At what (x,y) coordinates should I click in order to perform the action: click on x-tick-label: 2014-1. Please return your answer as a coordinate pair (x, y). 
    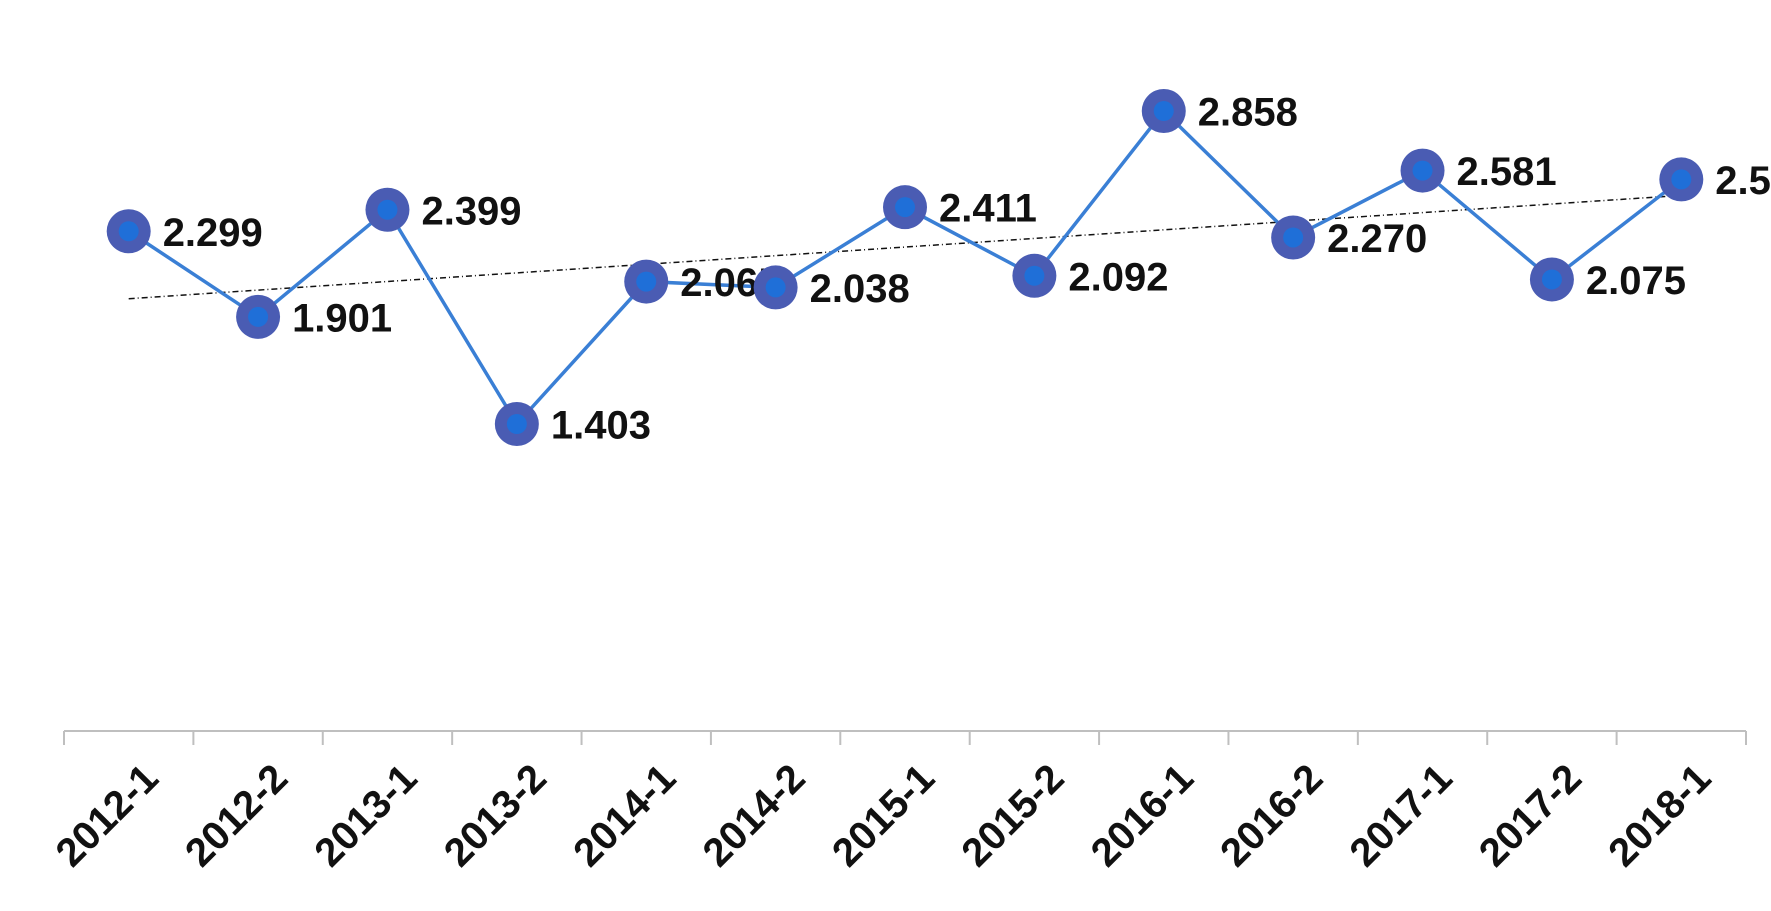
    Looking at the image, I should click on (624, 815).